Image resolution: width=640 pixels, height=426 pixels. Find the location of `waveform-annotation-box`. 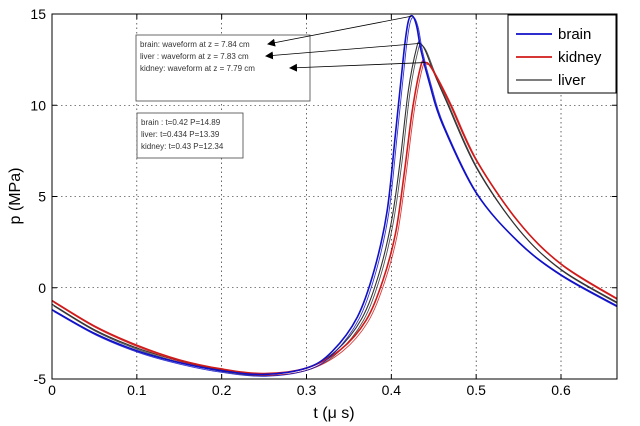

waveform-annotation-box is located at coordinates (223, 68).